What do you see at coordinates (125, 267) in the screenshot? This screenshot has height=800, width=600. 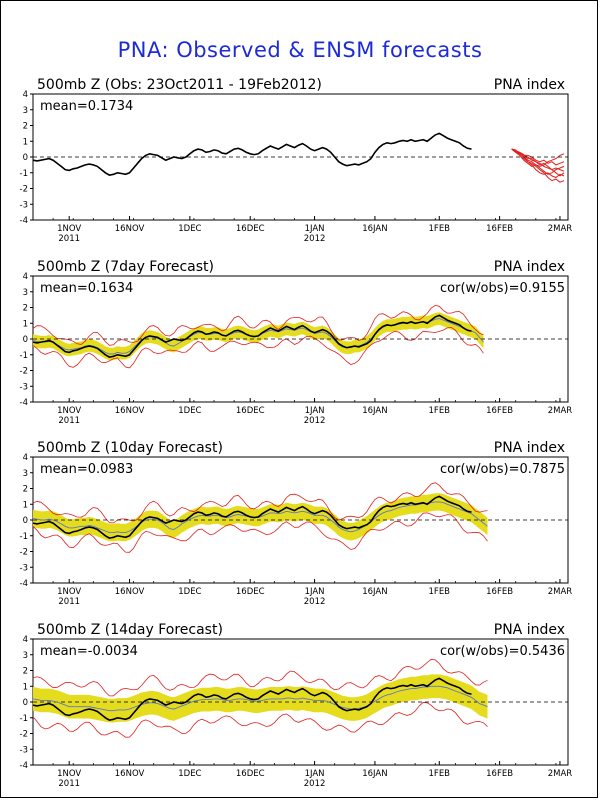 I see `panel-title: 500mb Z (7day Forecast)` at bounding box center [125, 267].